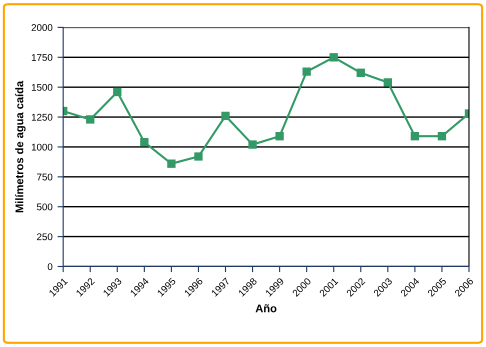 The image size is (486, 347). I want to click on y-tick-label: 750, so click(44, 177).